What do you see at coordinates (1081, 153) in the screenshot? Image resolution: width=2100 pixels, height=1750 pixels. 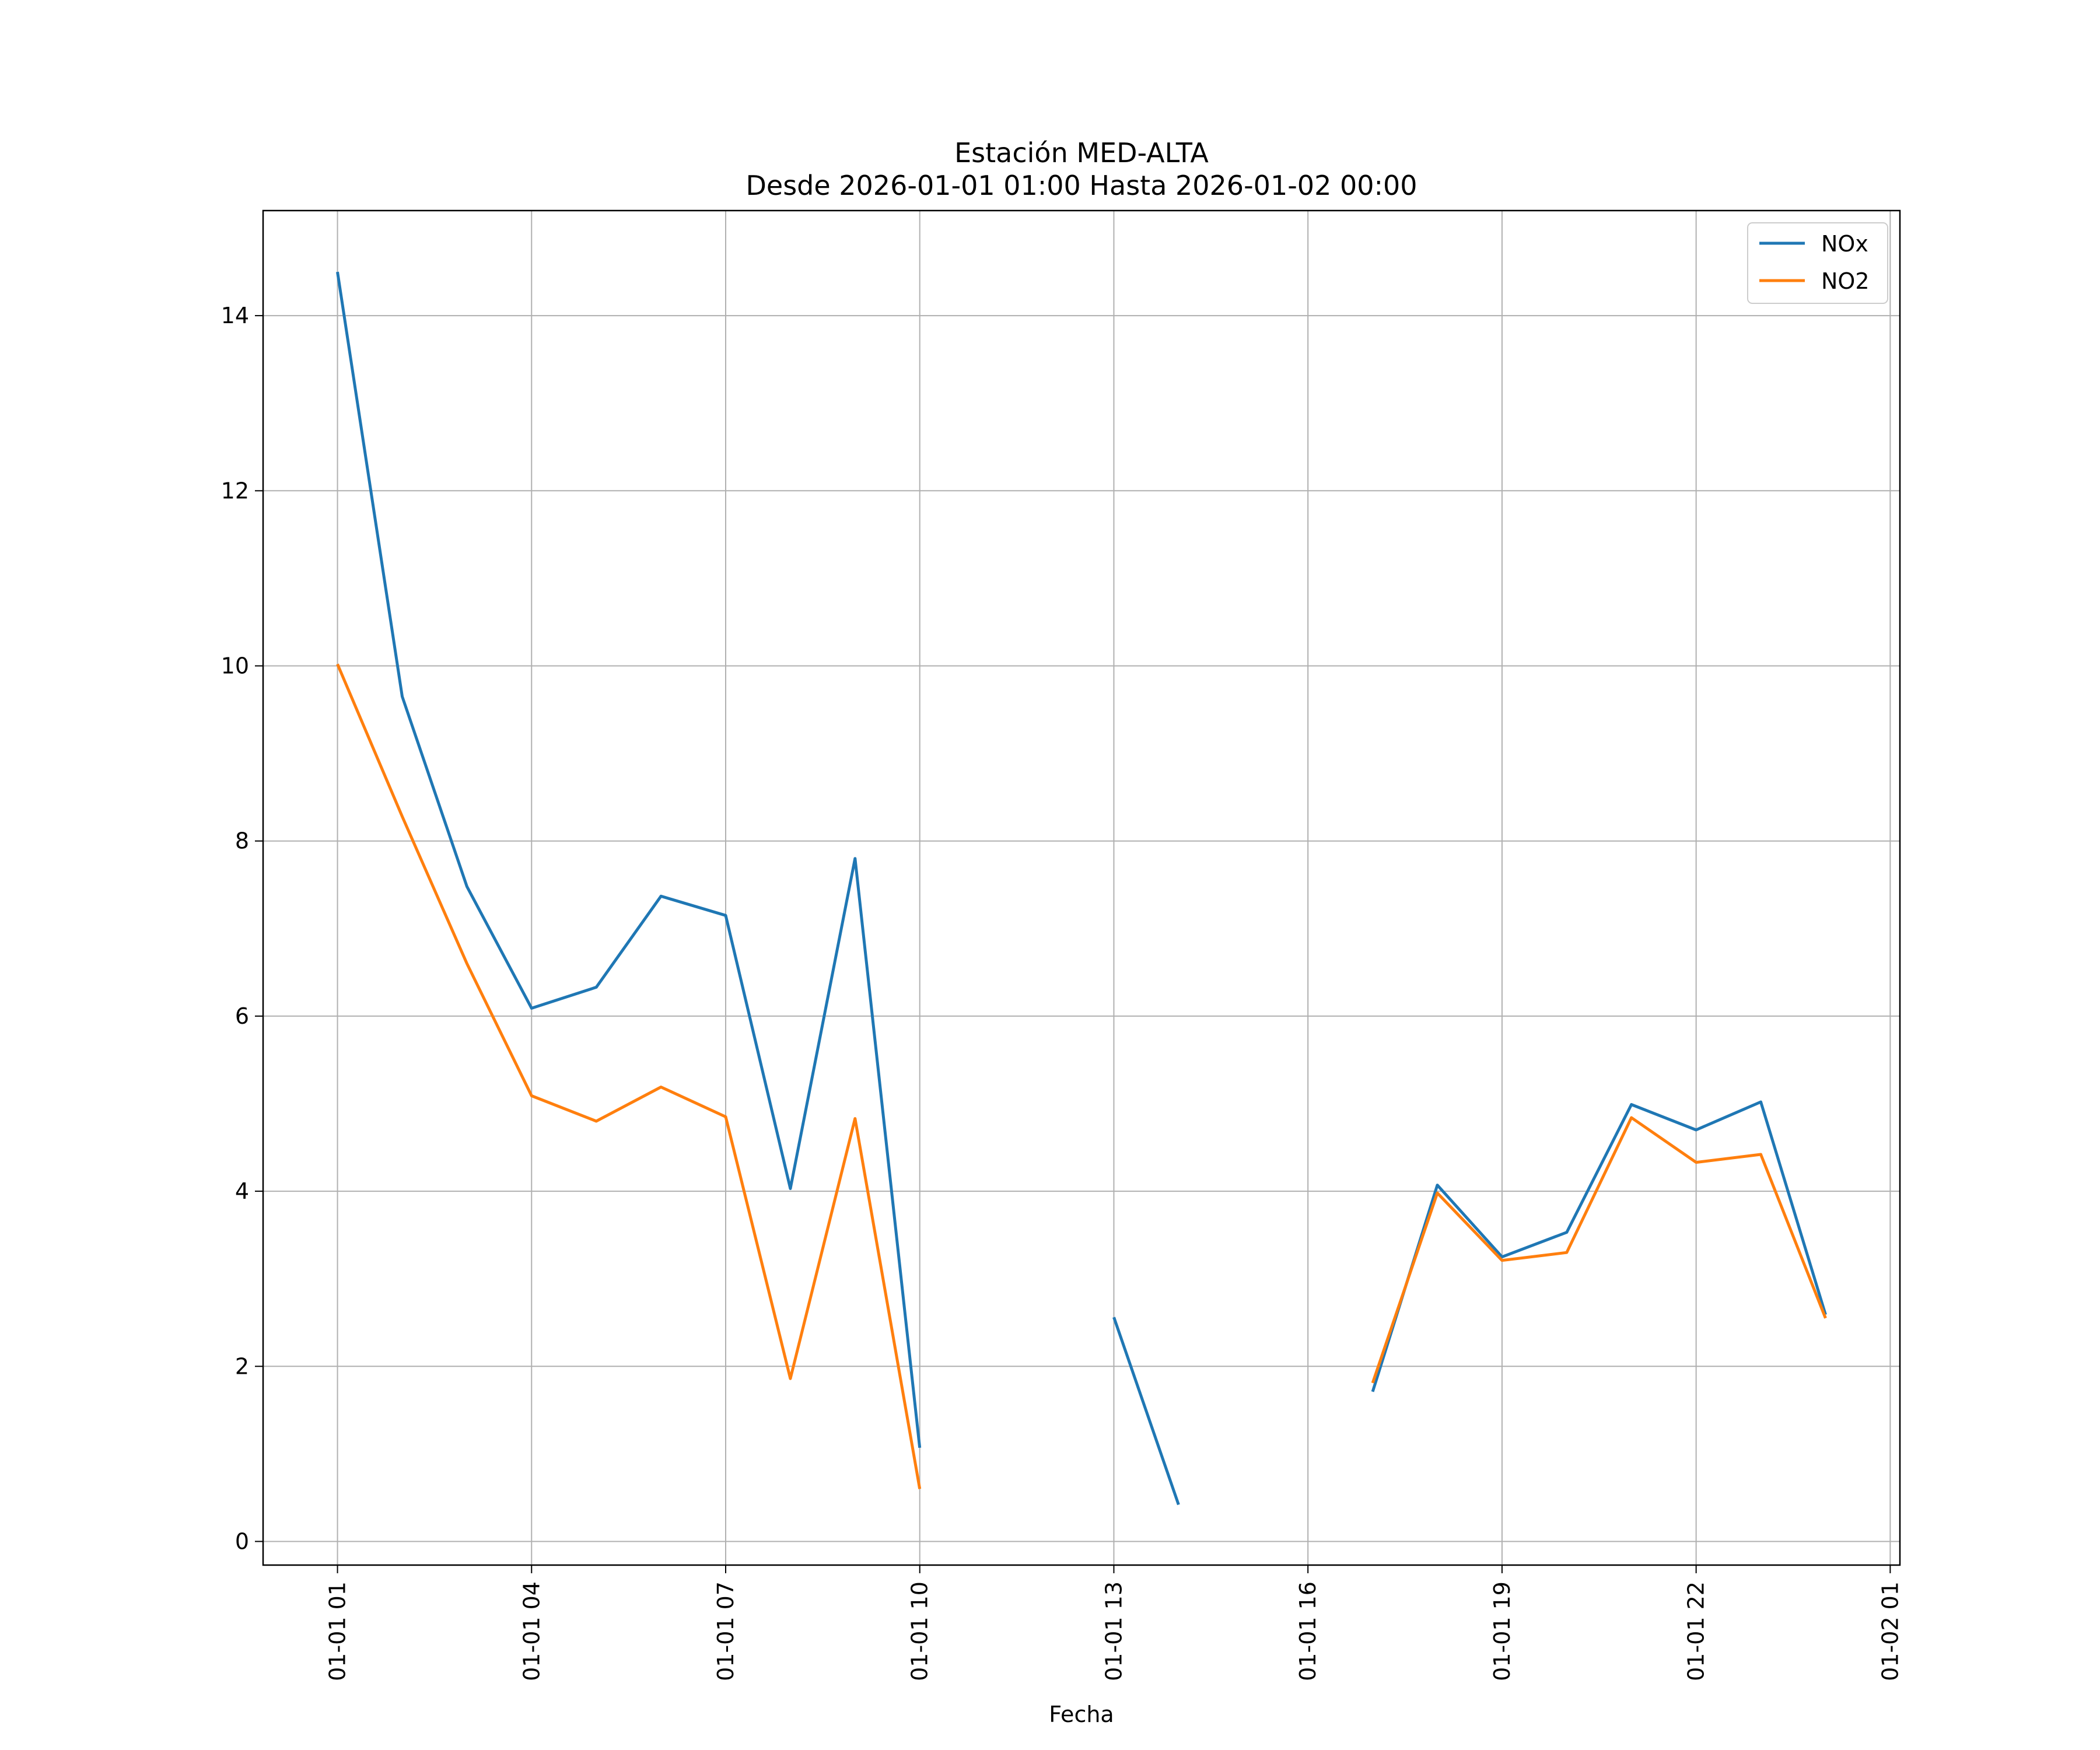 I see `chart-title: Estación MED-ALTA` at bounding box center [1081, 153].